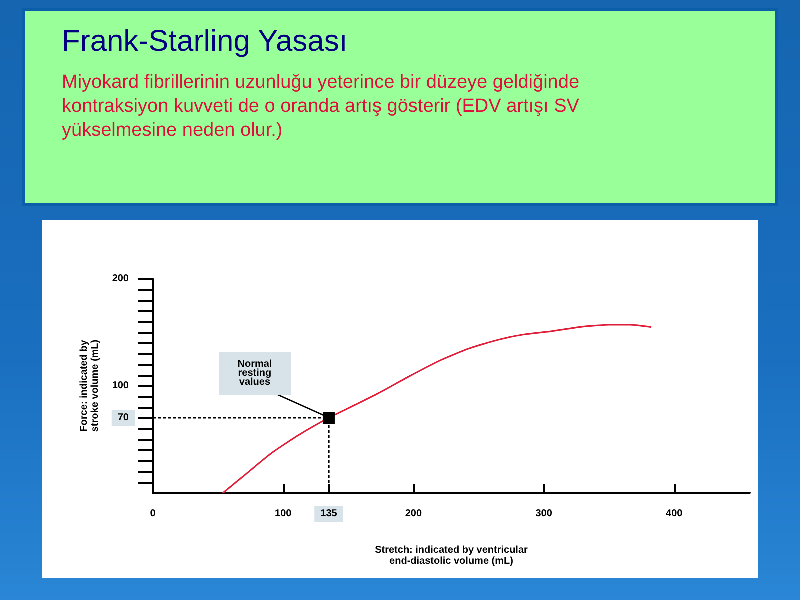  I want to click on x-tick-label: 200, so click(413, 514).